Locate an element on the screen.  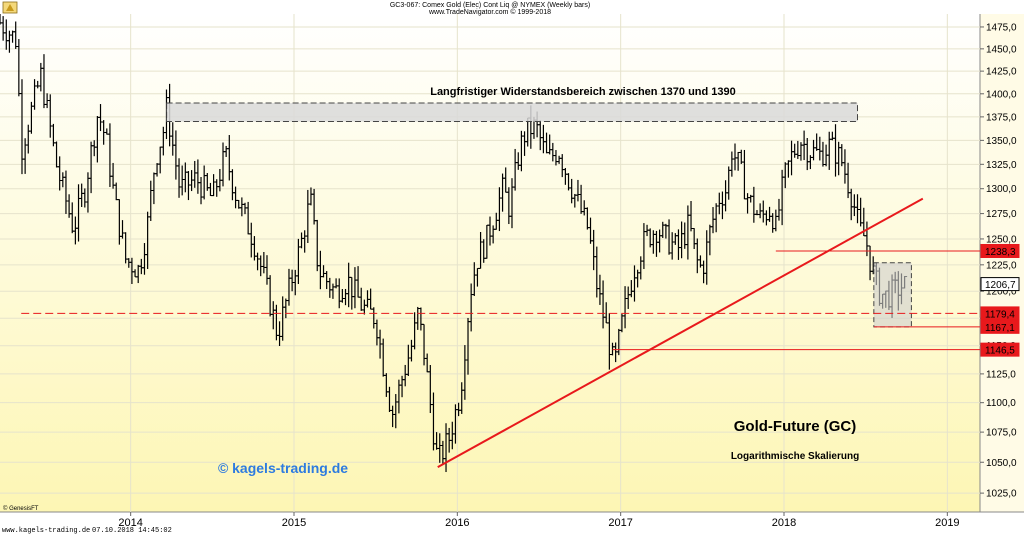
y-tick-label: 1300,0 is located at coordinates (1001, 189).